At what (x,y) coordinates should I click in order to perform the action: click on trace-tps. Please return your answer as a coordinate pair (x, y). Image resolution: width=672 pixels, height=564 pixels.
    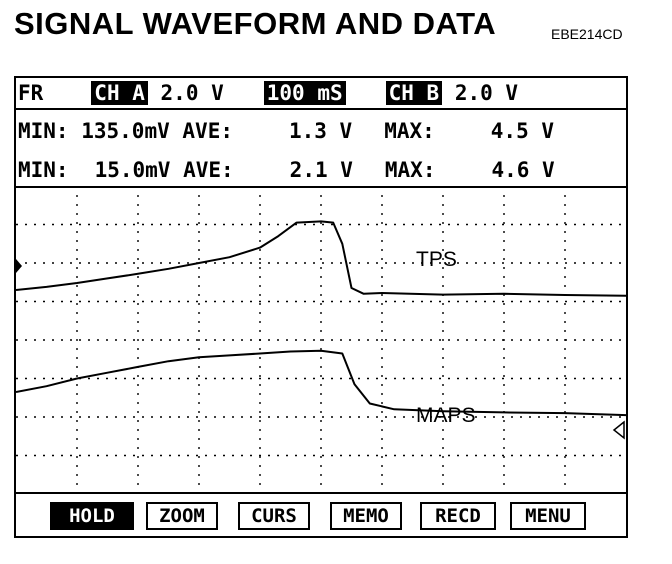
    Looking at the image, I should click on (321, 258).